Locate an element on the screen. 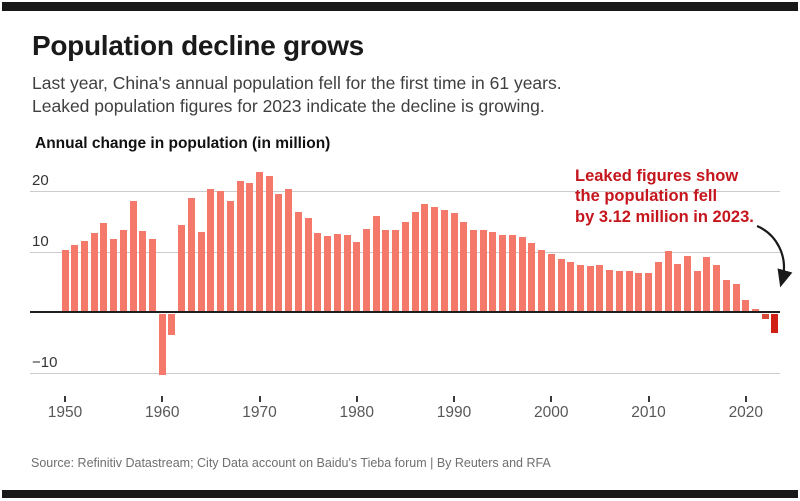  bar-2008 is located at coordinates (629, 291).